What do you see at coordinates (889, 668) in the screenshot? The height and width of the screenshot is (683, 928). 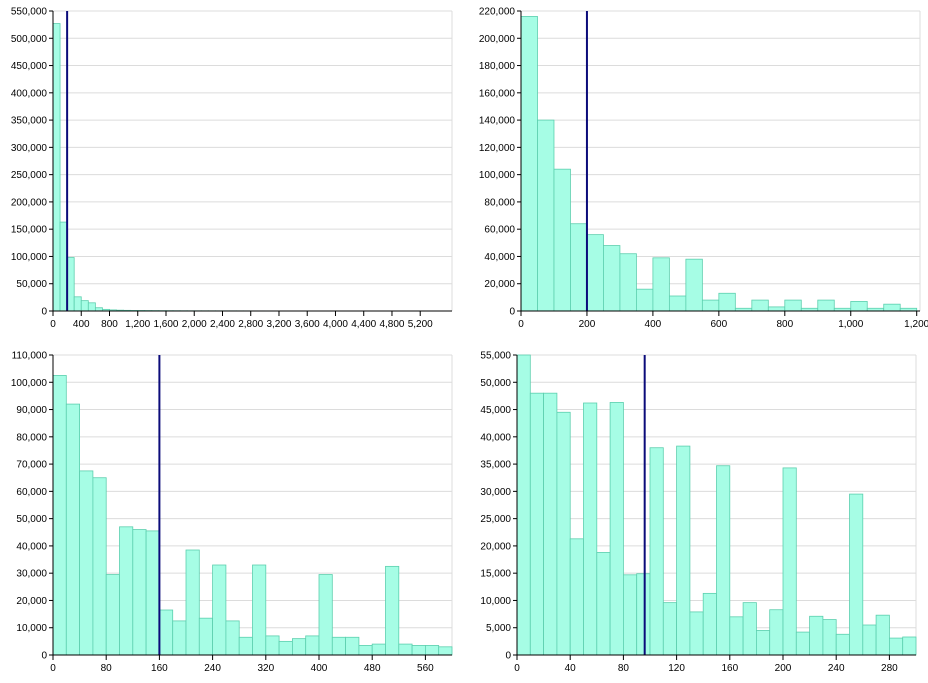 I see `x-tick-label: 280` at bounding box center [889, 668].